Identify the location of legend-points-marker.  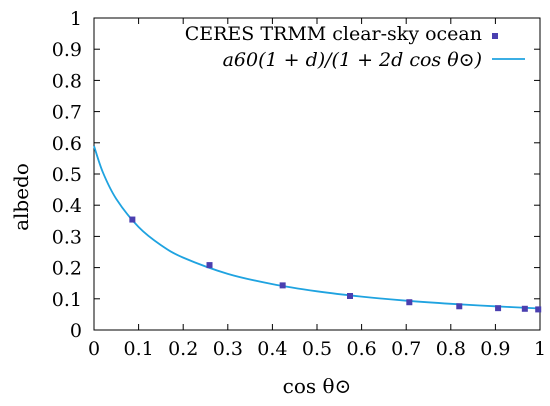
(495, 36).